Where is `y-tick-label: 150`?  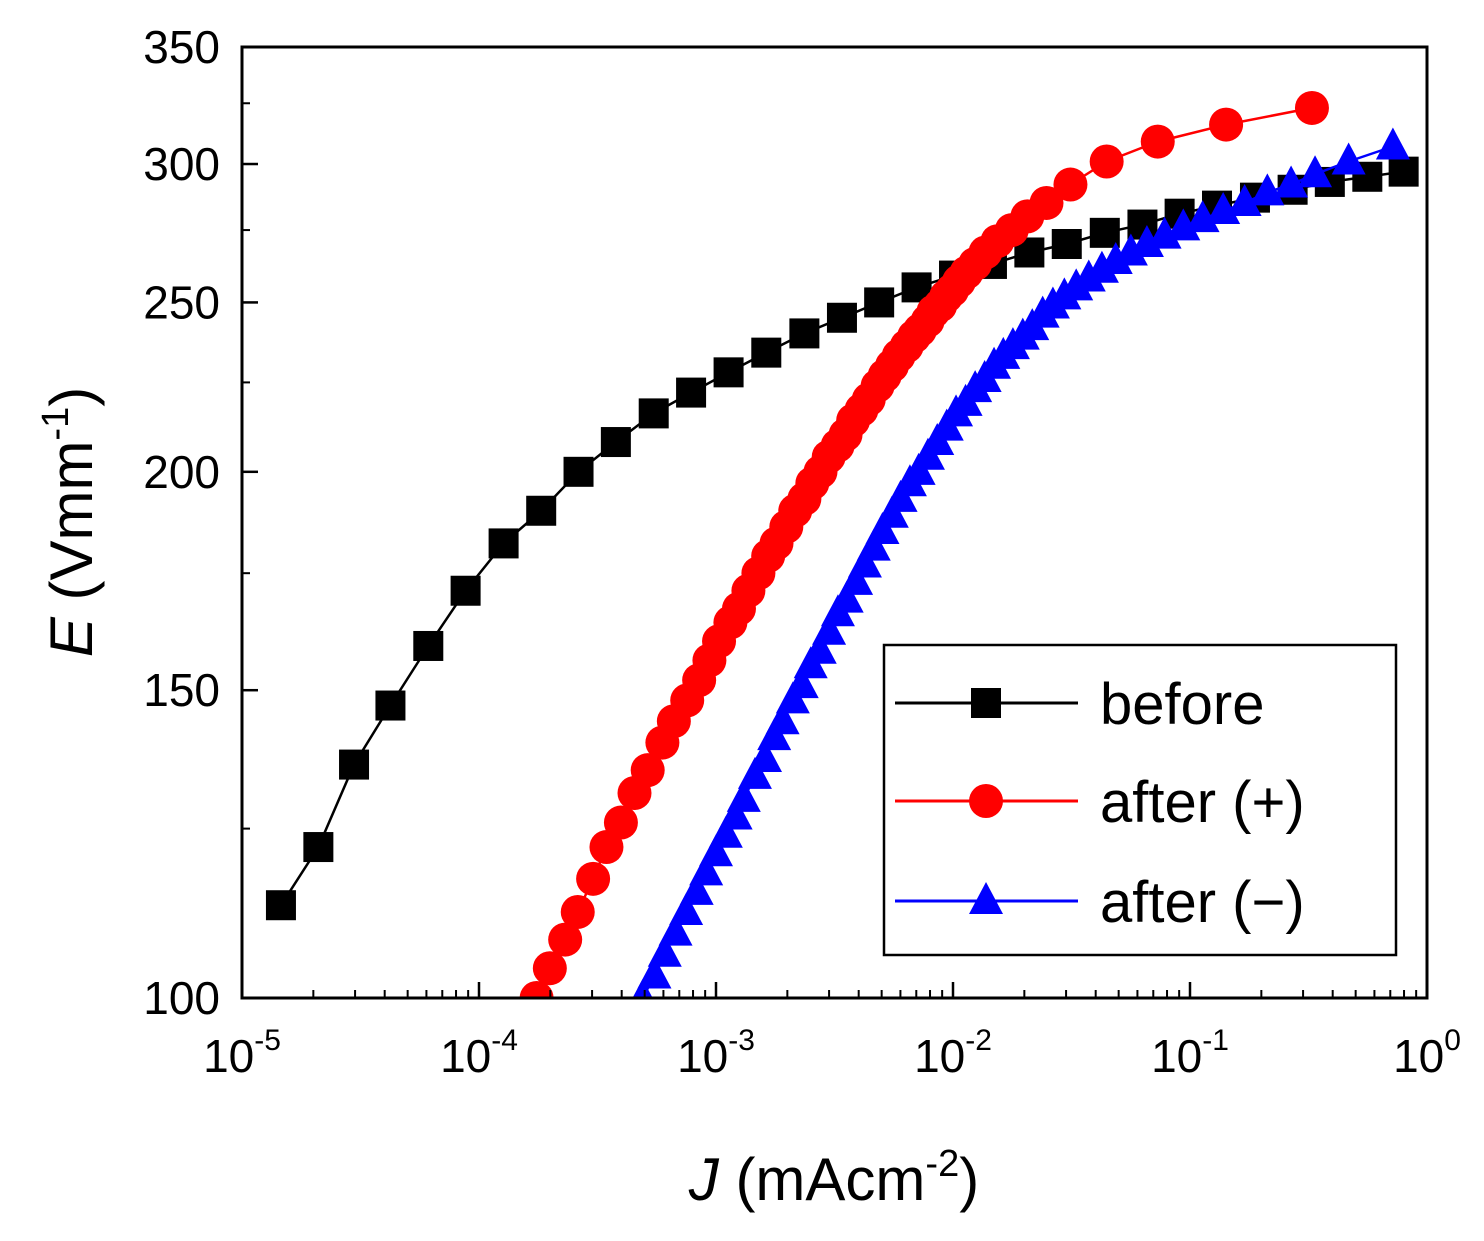 y-tick-label: 150 is located at coordinates (181, 690).